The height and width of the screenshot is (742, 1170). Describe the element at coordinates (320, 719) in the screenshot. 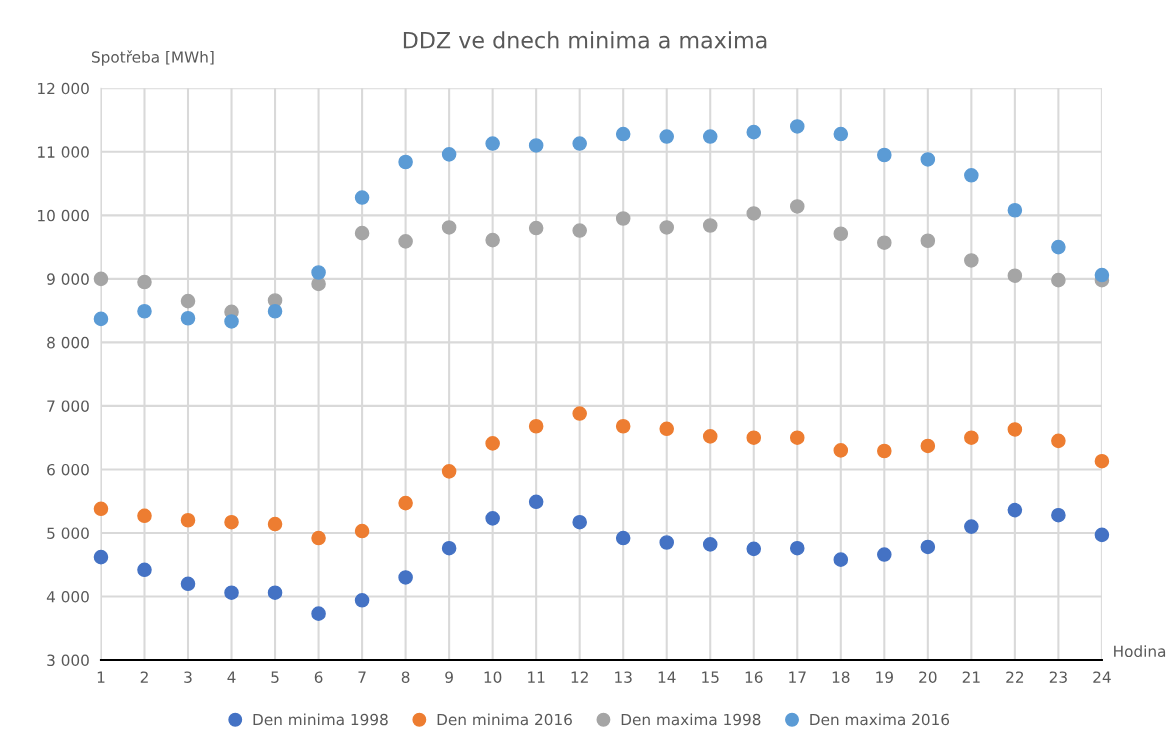

I see `legend-label: Den minima 1998` at that location.